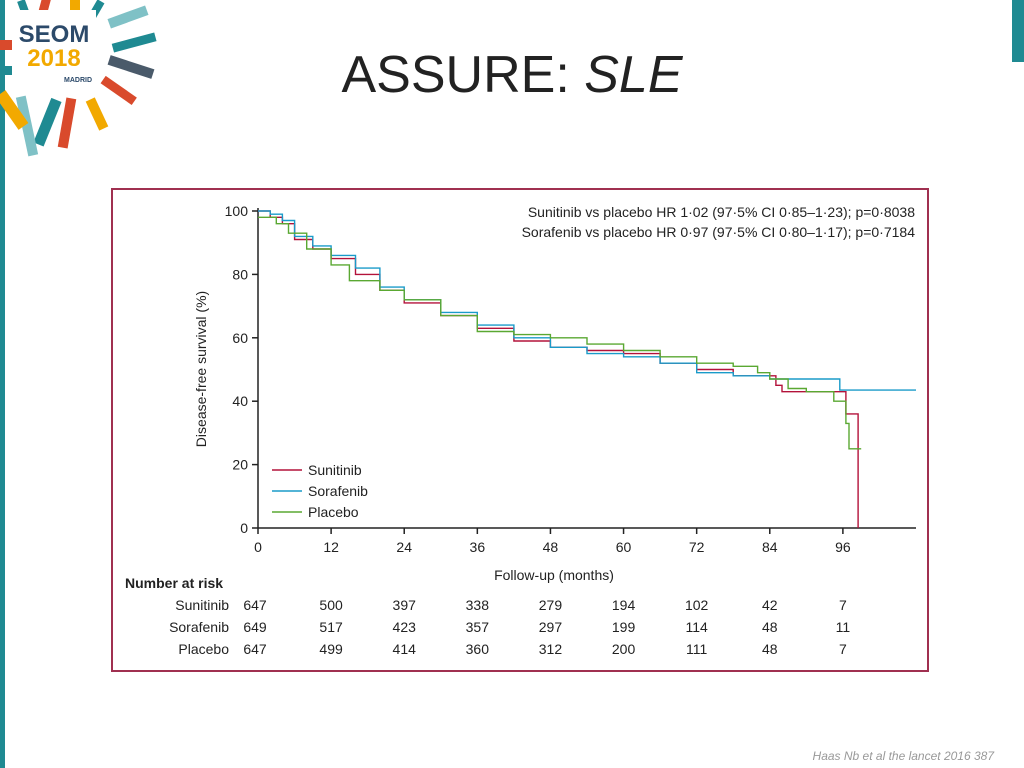 The image size is (1024, 768). Describe the element at coordinates (624, 649) in the screenshot. I see `risk-count: 200` at that location.